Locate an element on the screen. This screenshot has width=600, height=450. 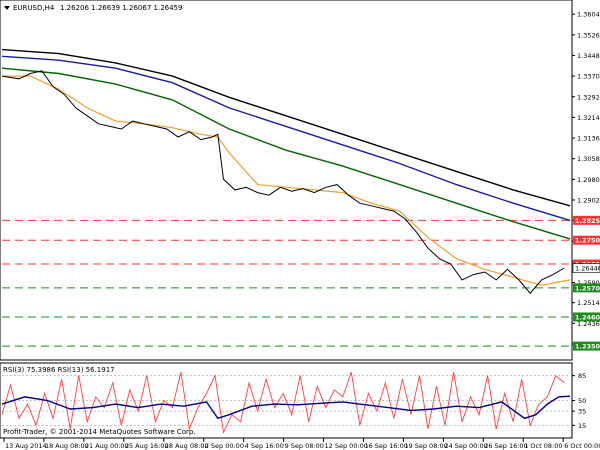
time-tick-label: 4 Sep 16:00 is located at coordinates (264, 446).